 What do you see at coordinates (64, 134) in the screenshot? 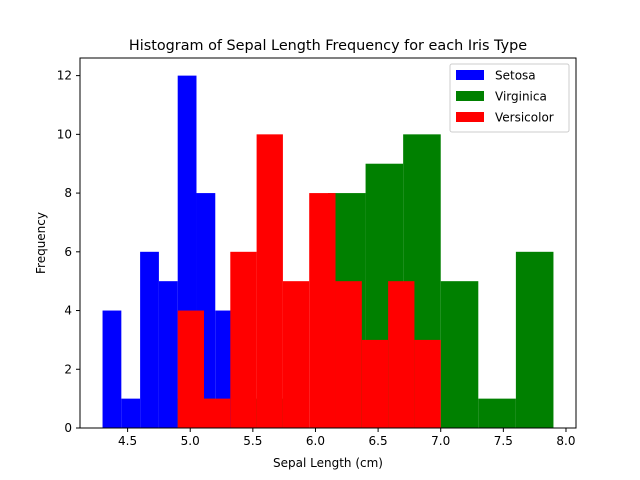
I see `y-tick-label: 10` at bounding box center [64, 134].